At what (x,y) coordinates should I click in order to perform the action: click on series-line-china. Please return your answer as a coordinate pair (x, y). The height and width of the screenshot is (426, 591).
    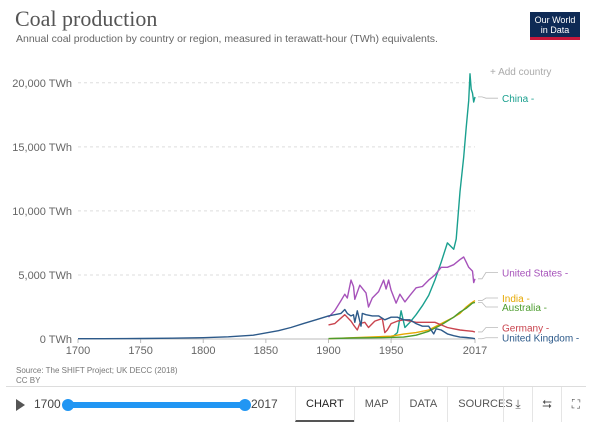
    Looking at the image, I should click on (433, 206).